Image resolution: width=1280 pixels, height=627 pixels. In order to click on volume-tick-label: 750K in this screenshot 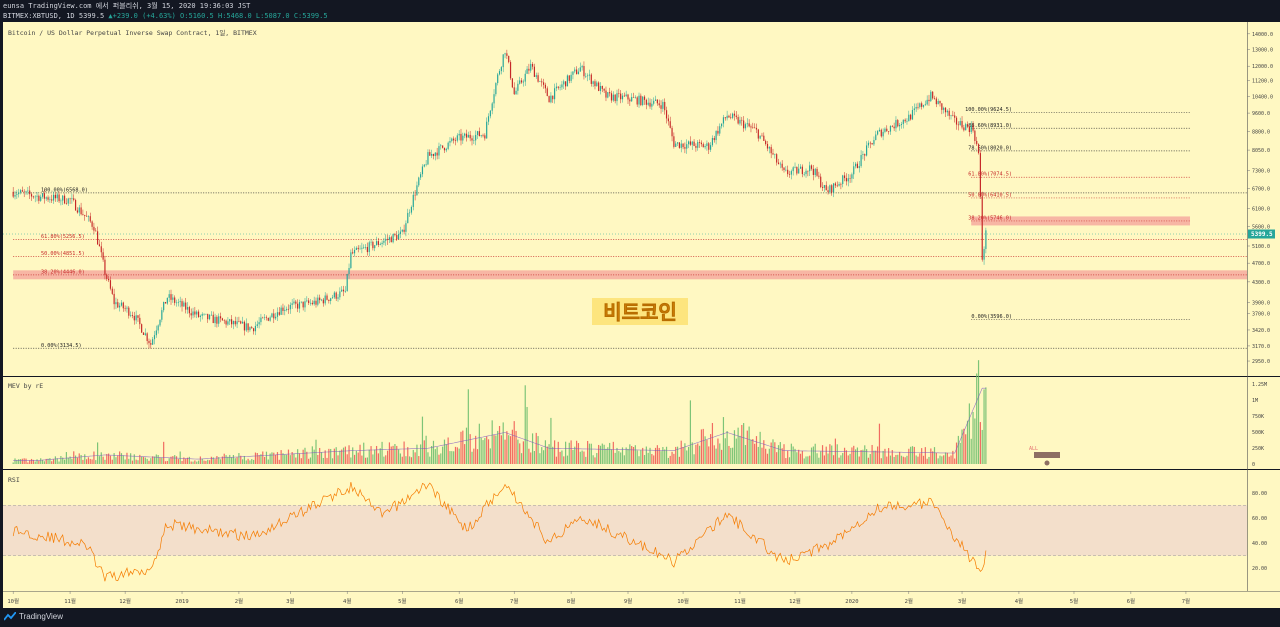, I will do `click(1258, 417)`.